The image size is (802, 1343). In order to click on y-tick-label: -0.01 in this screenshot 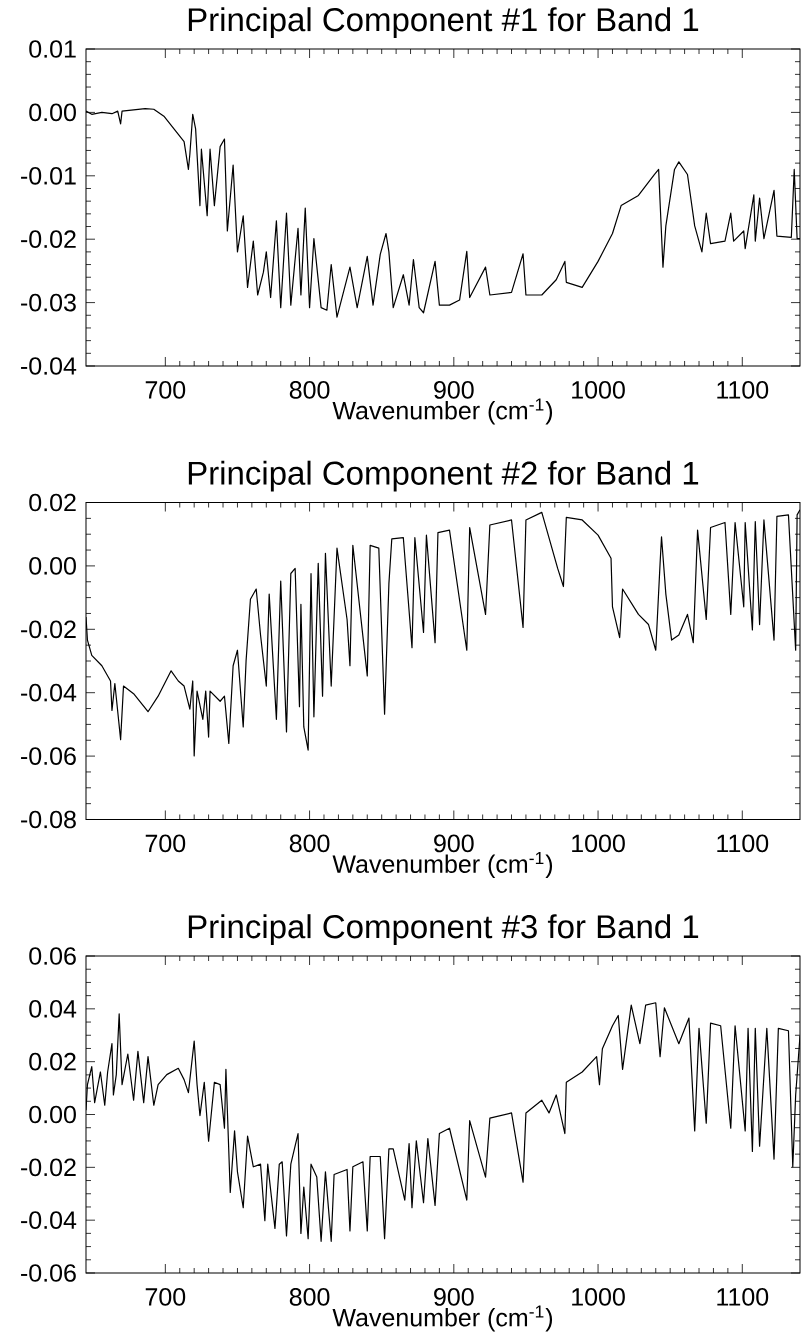, I will do `click(48, 175)`.